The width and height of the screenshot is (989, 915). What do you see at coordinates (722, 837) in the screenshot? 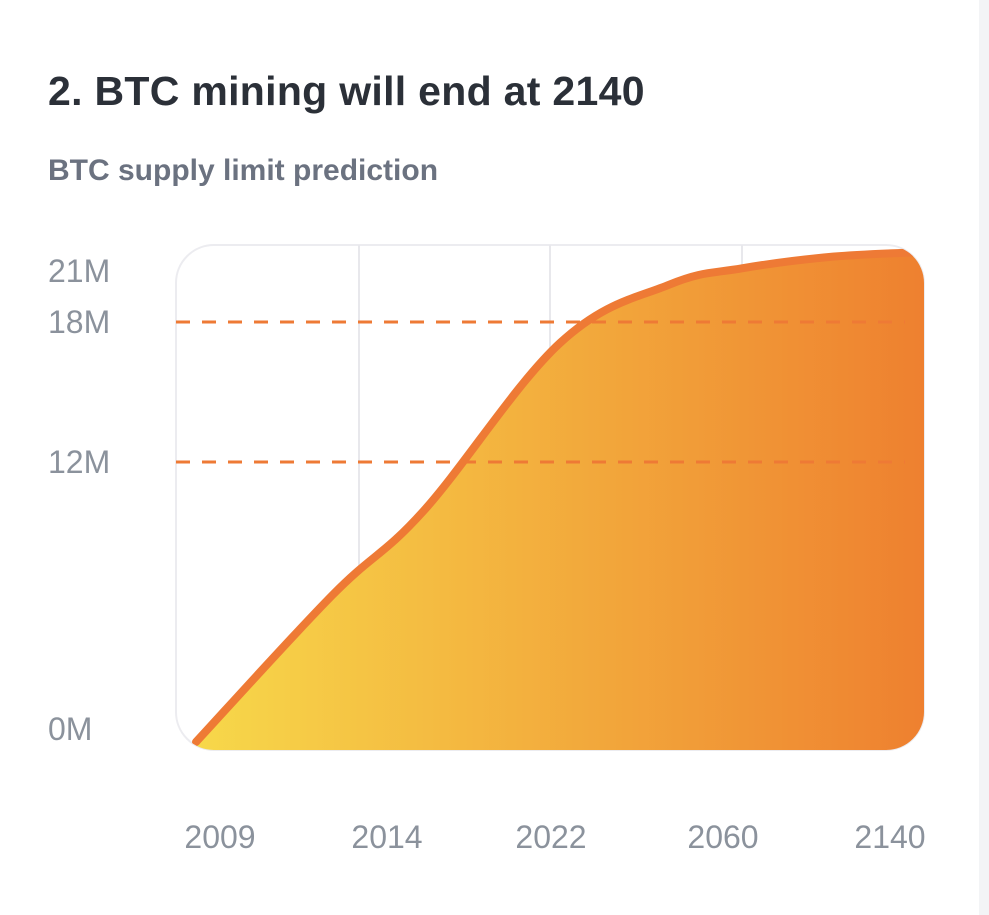
I see `x-tick-label: 2060` at bounding box center [722, 837].